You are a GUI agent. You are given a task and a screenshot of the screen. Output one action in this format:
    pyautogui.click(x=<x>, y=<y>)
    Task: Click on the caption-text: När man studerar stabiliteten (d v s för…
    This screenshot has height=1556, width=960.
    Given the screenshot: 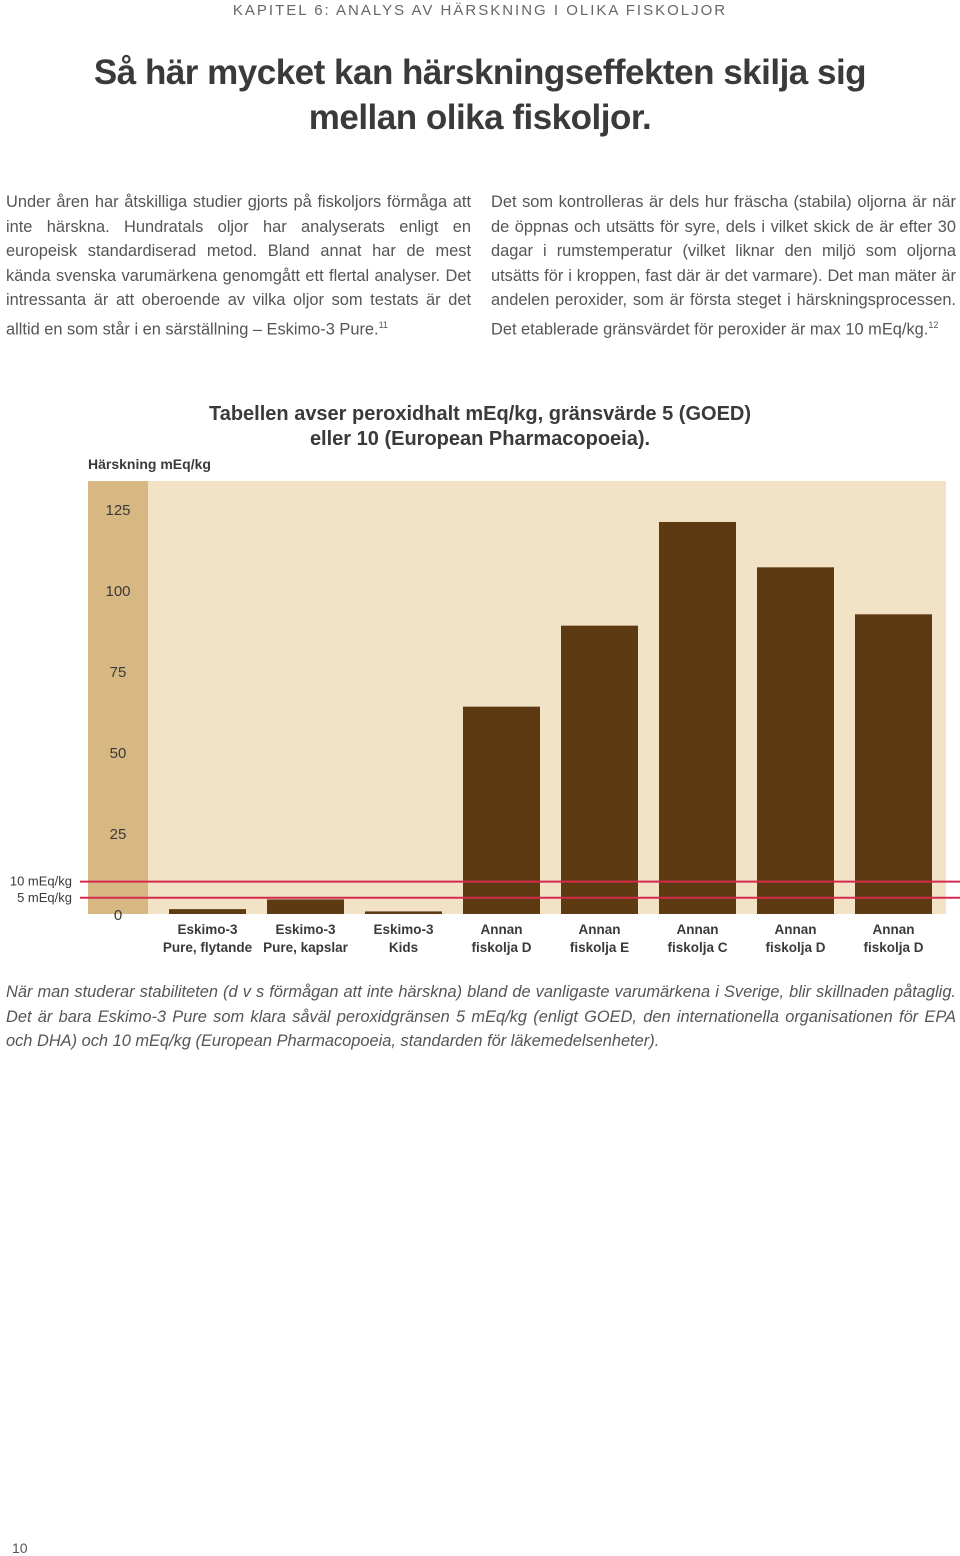 What is the action you would take?
    pyautogui.click(x=481, y=1016)
    